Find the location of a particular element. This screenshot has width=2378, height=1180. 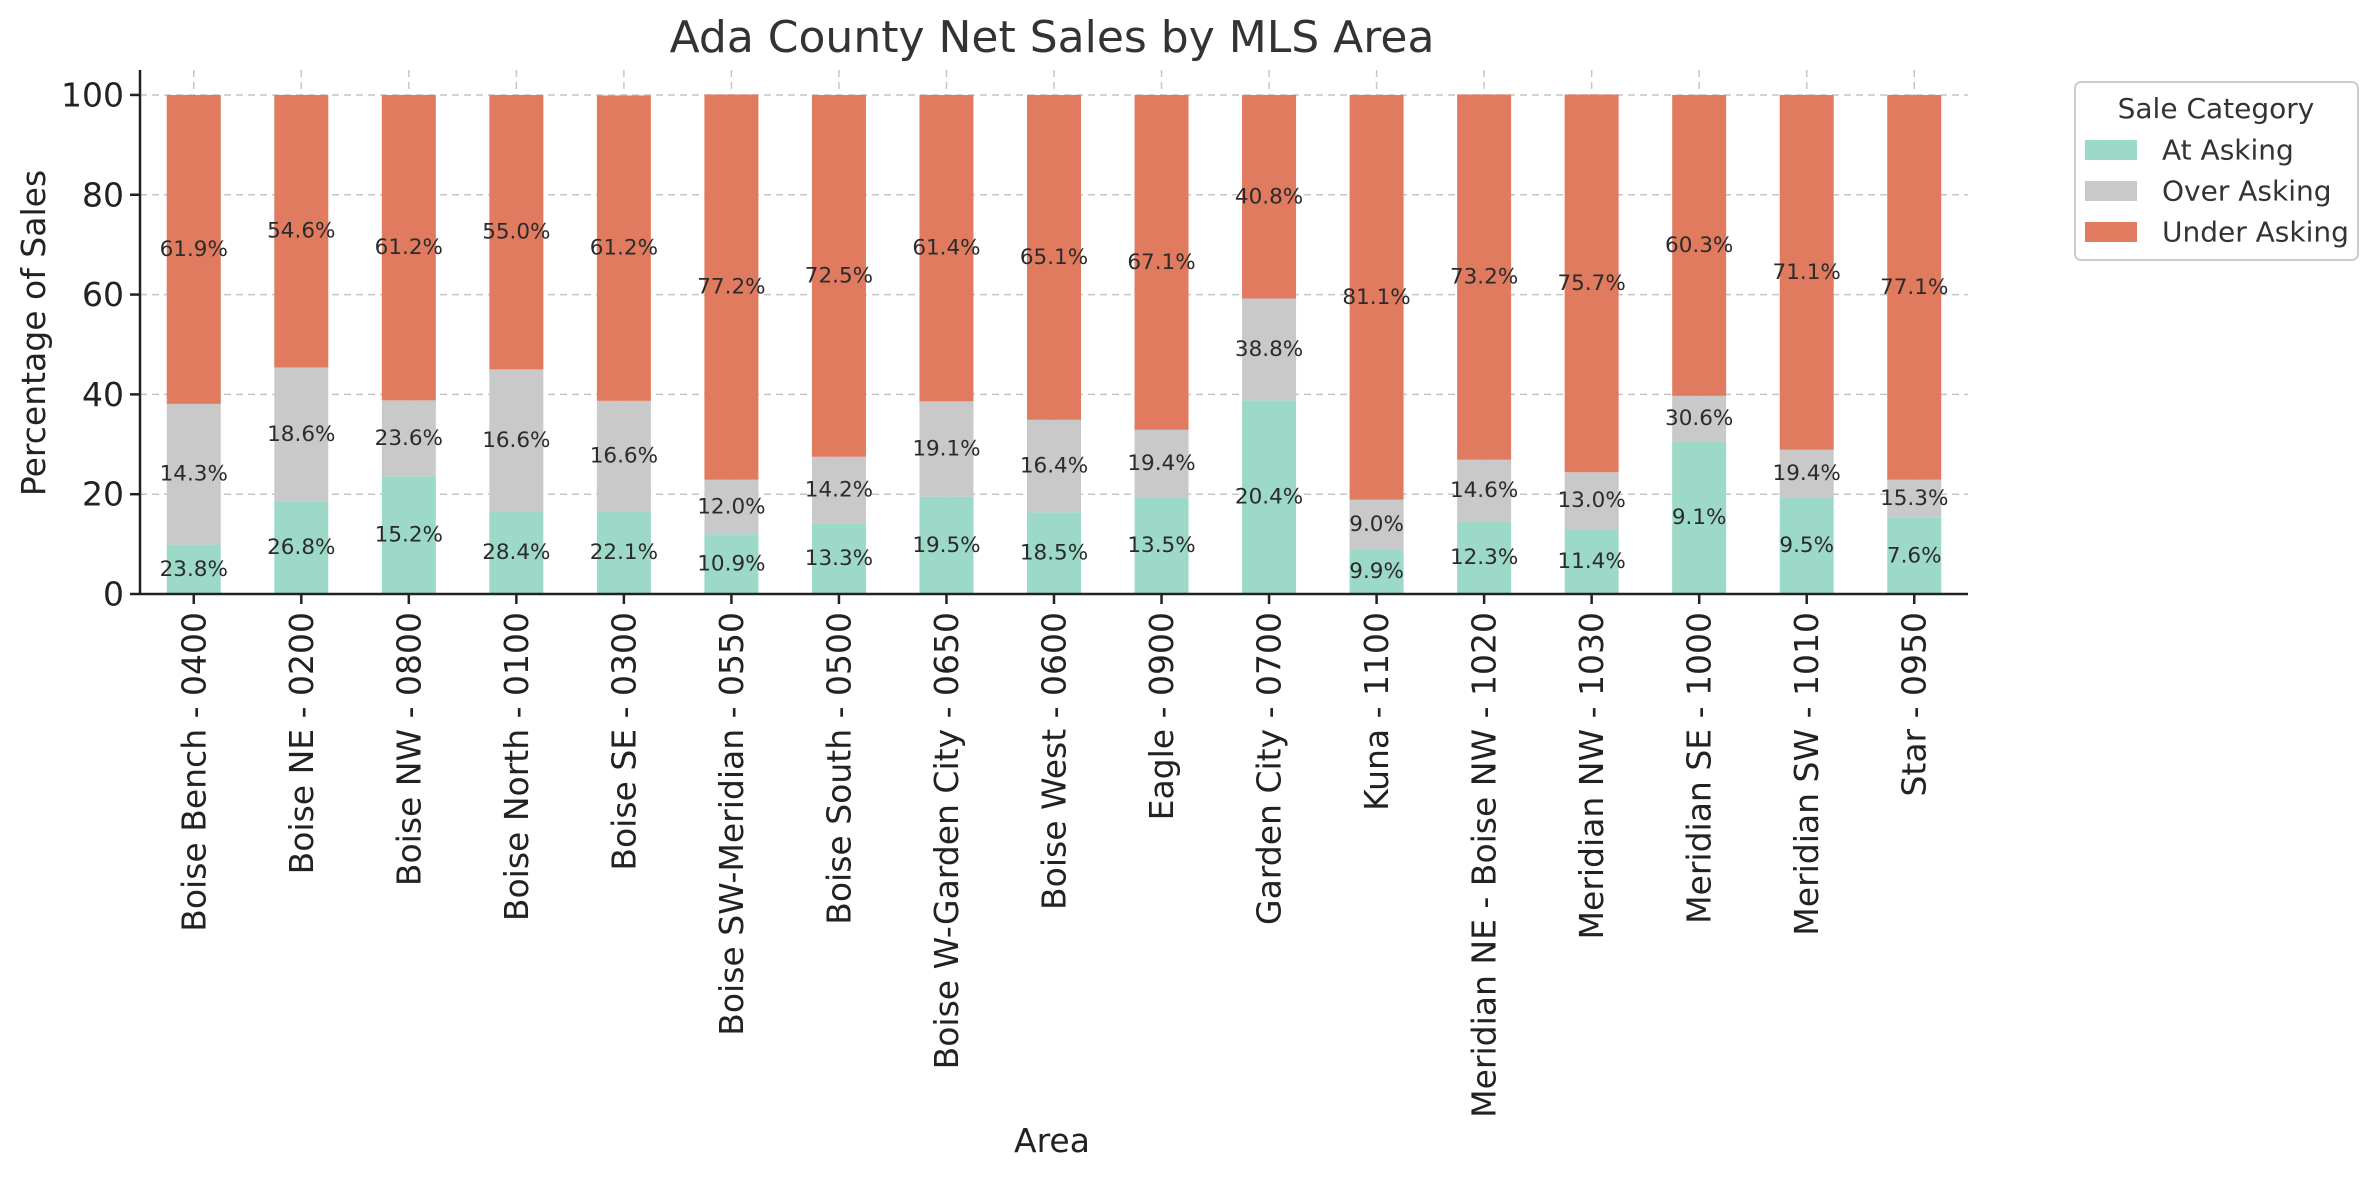

data-label: 7.6% is located at coordinates (1914, 555).